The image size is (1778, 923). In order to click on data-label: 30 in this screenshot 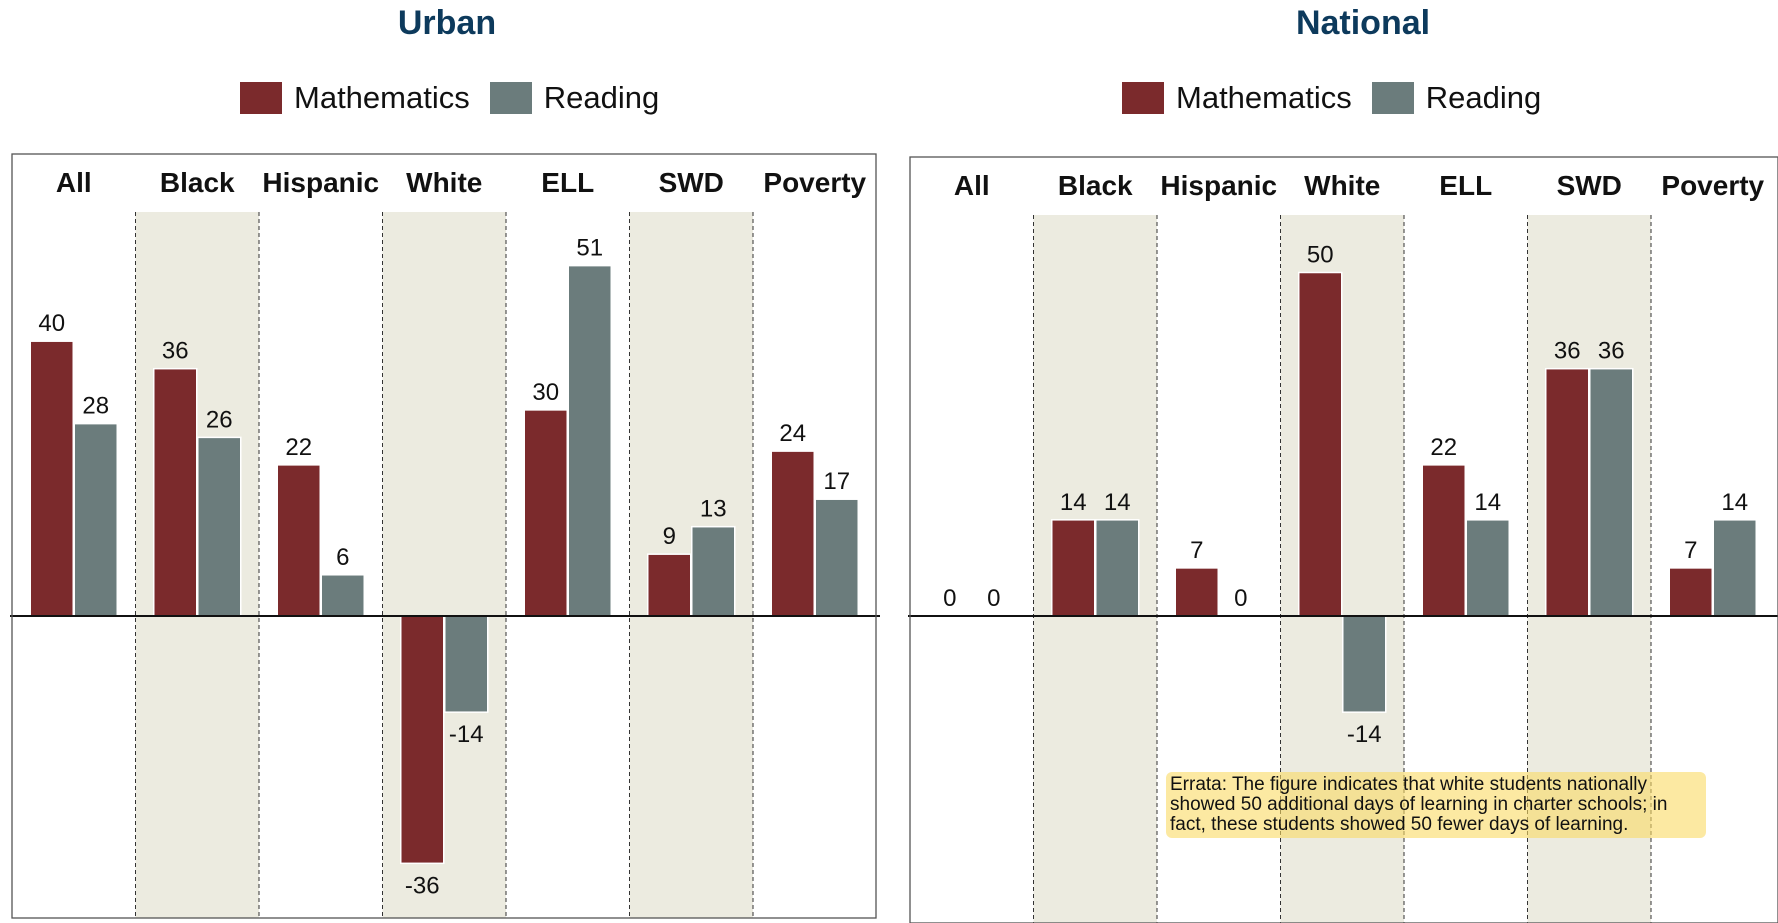, I will do `click(545, 392)`.